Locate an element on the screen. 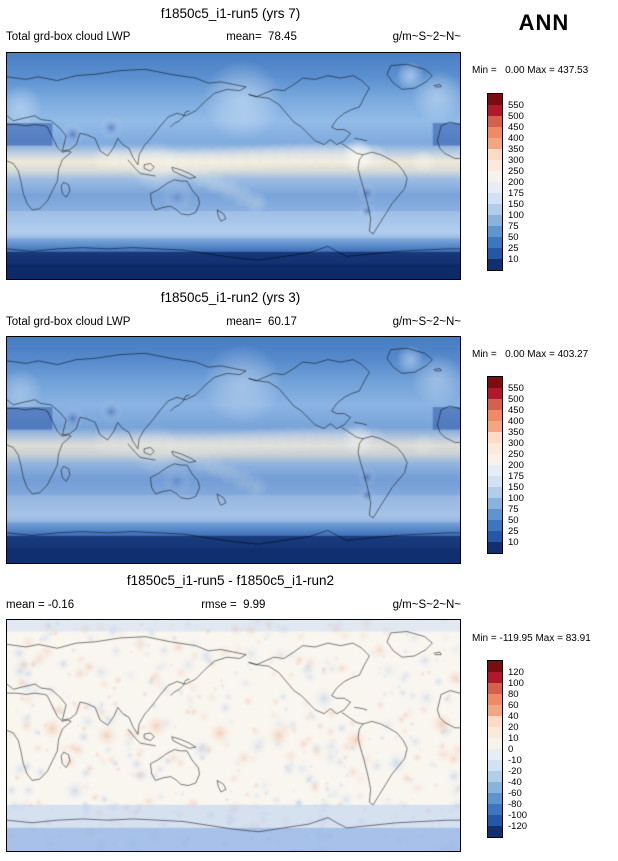 The height and width of the screenshot is (861, 618). colorbar-tick-label: 20 is located at coordinates (513, 727).